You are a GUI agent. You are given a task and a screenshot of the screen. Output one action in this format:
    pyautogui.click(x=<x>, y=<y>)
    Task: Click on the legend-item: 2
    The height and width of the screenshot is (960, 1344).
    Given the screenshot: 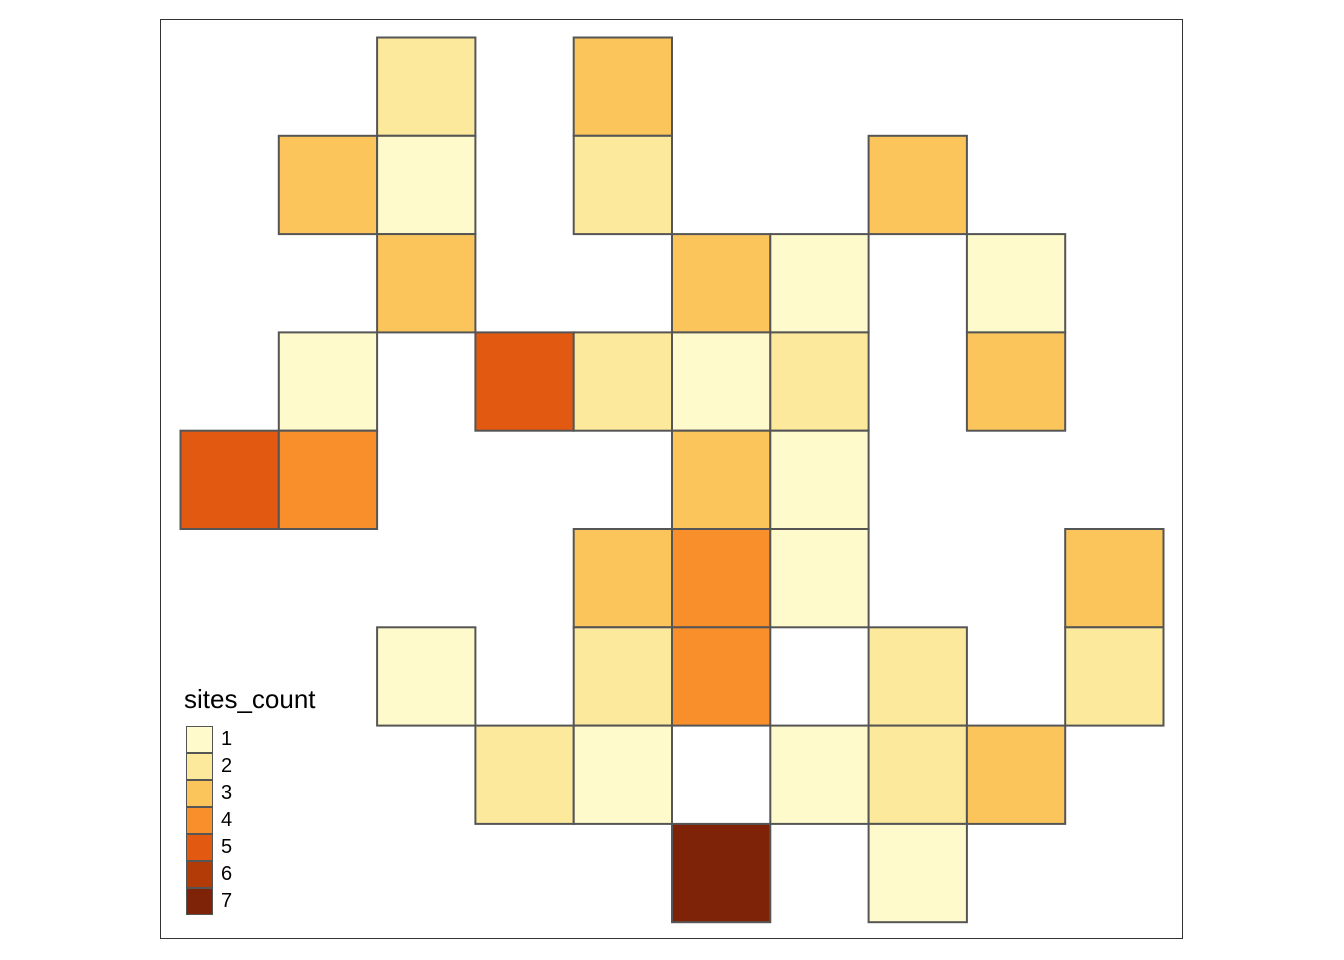 What is the action you would take?
    pyautogui.click(x=226, y=766)
    